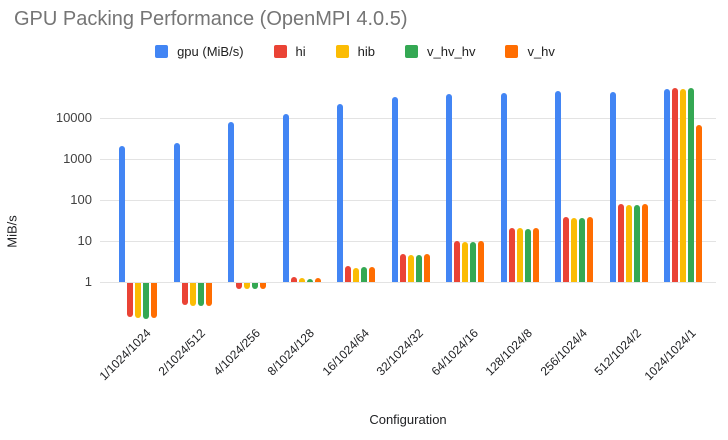 The width and height of the screenshot is (728, 440). What do you see at coordinates (73, 117) in the screenshot?
I see `y-tick-label: 10000` at bounding box center [73, 117].